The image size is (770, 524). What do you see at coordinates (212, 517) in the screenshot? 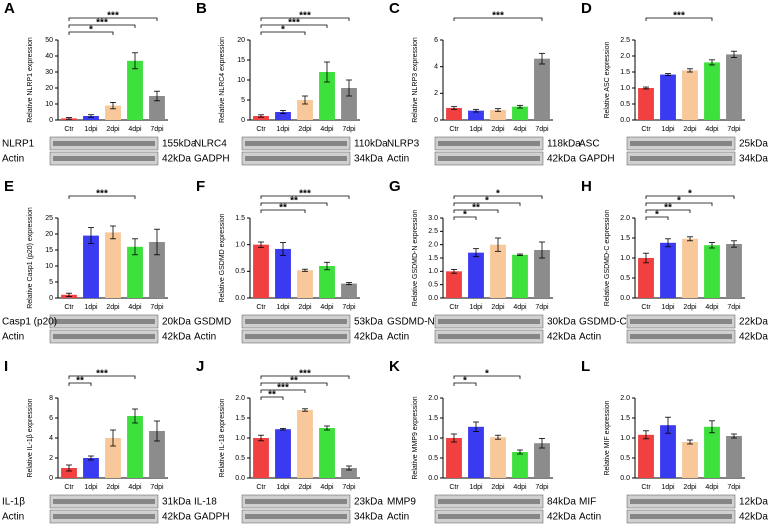
I see `blot-label: GADPH` at bounding box center [212, 517].